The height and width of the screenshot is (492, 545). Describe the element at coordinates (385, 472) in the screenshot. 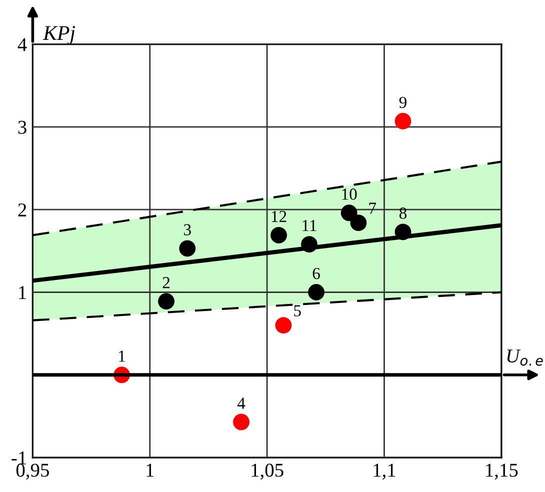

I see `x-tick-label: 1,1` at that location.